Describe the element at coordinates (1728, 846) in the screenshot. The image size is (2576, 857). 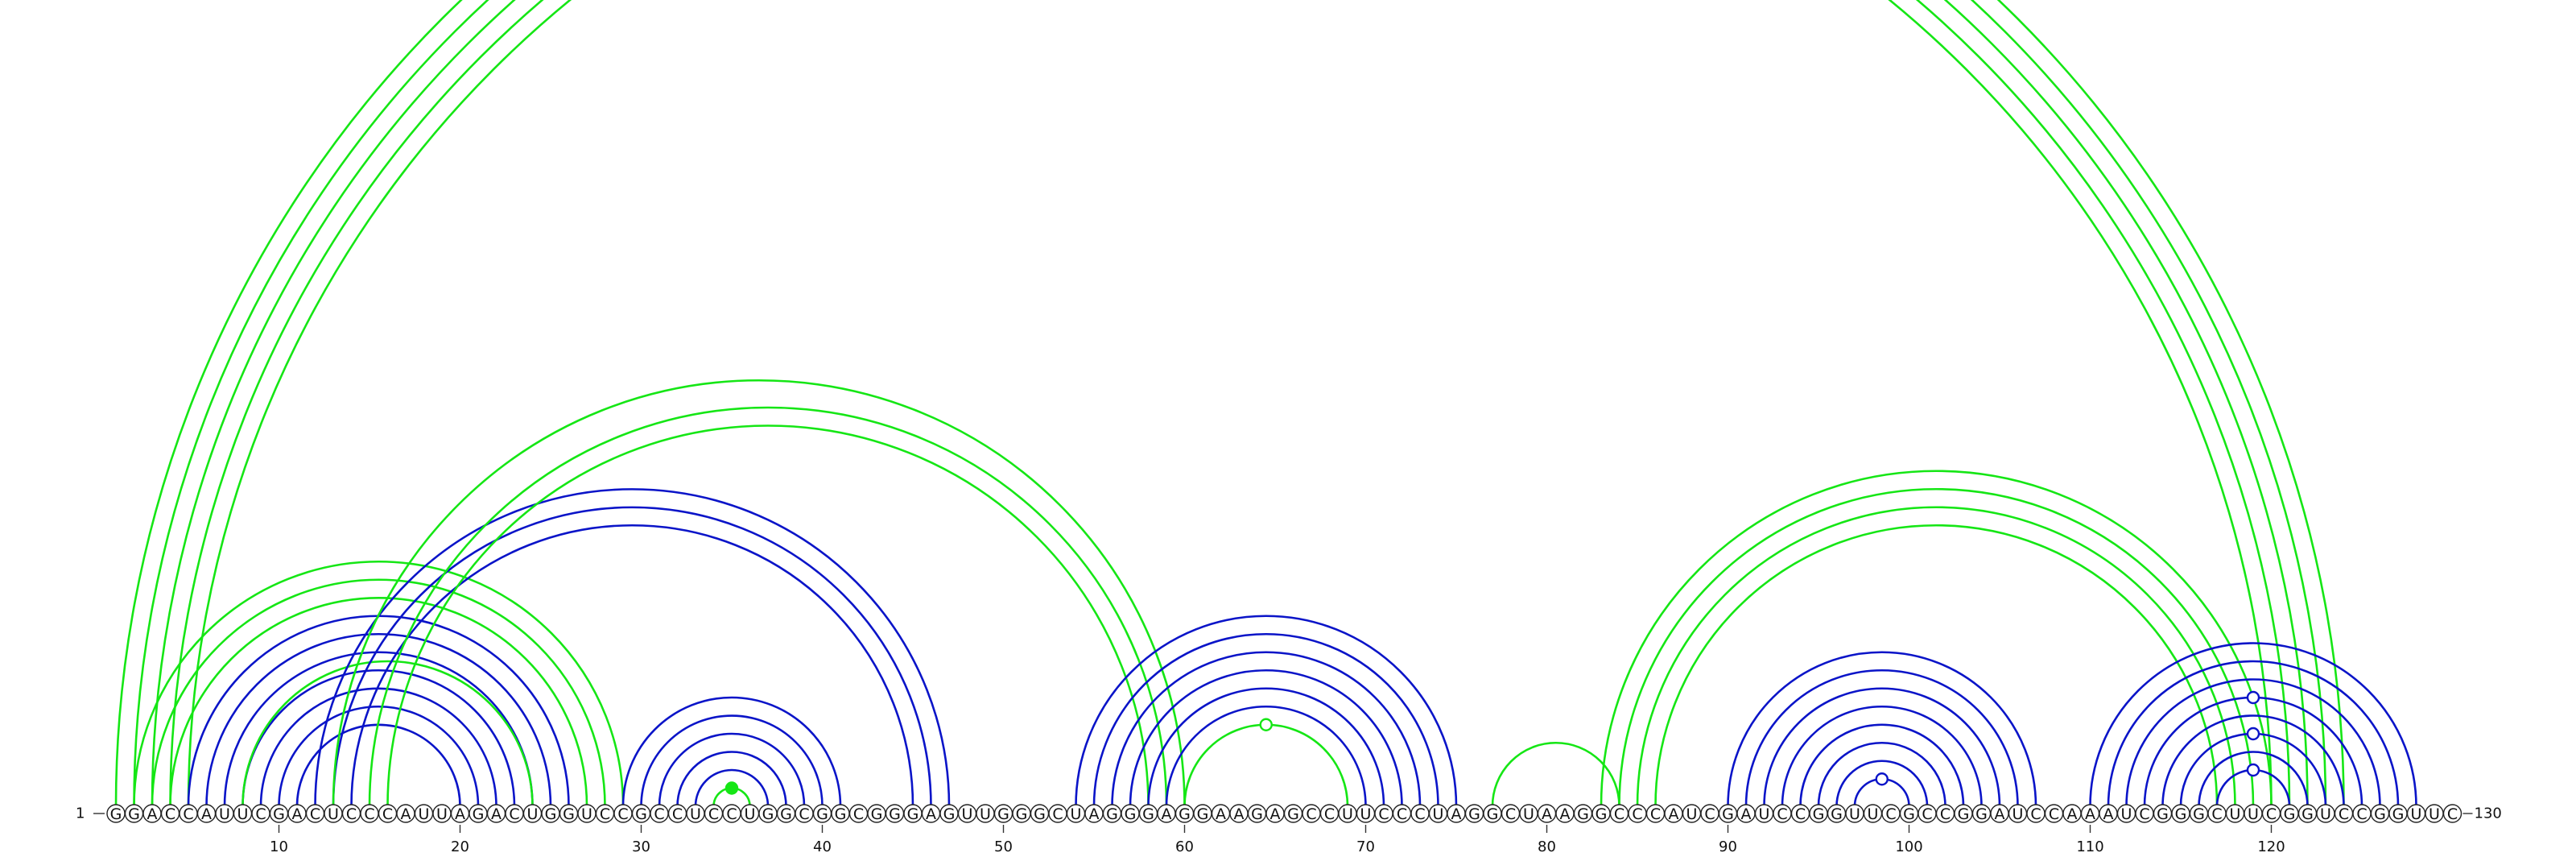
I see `tick-label: 90` at that location.